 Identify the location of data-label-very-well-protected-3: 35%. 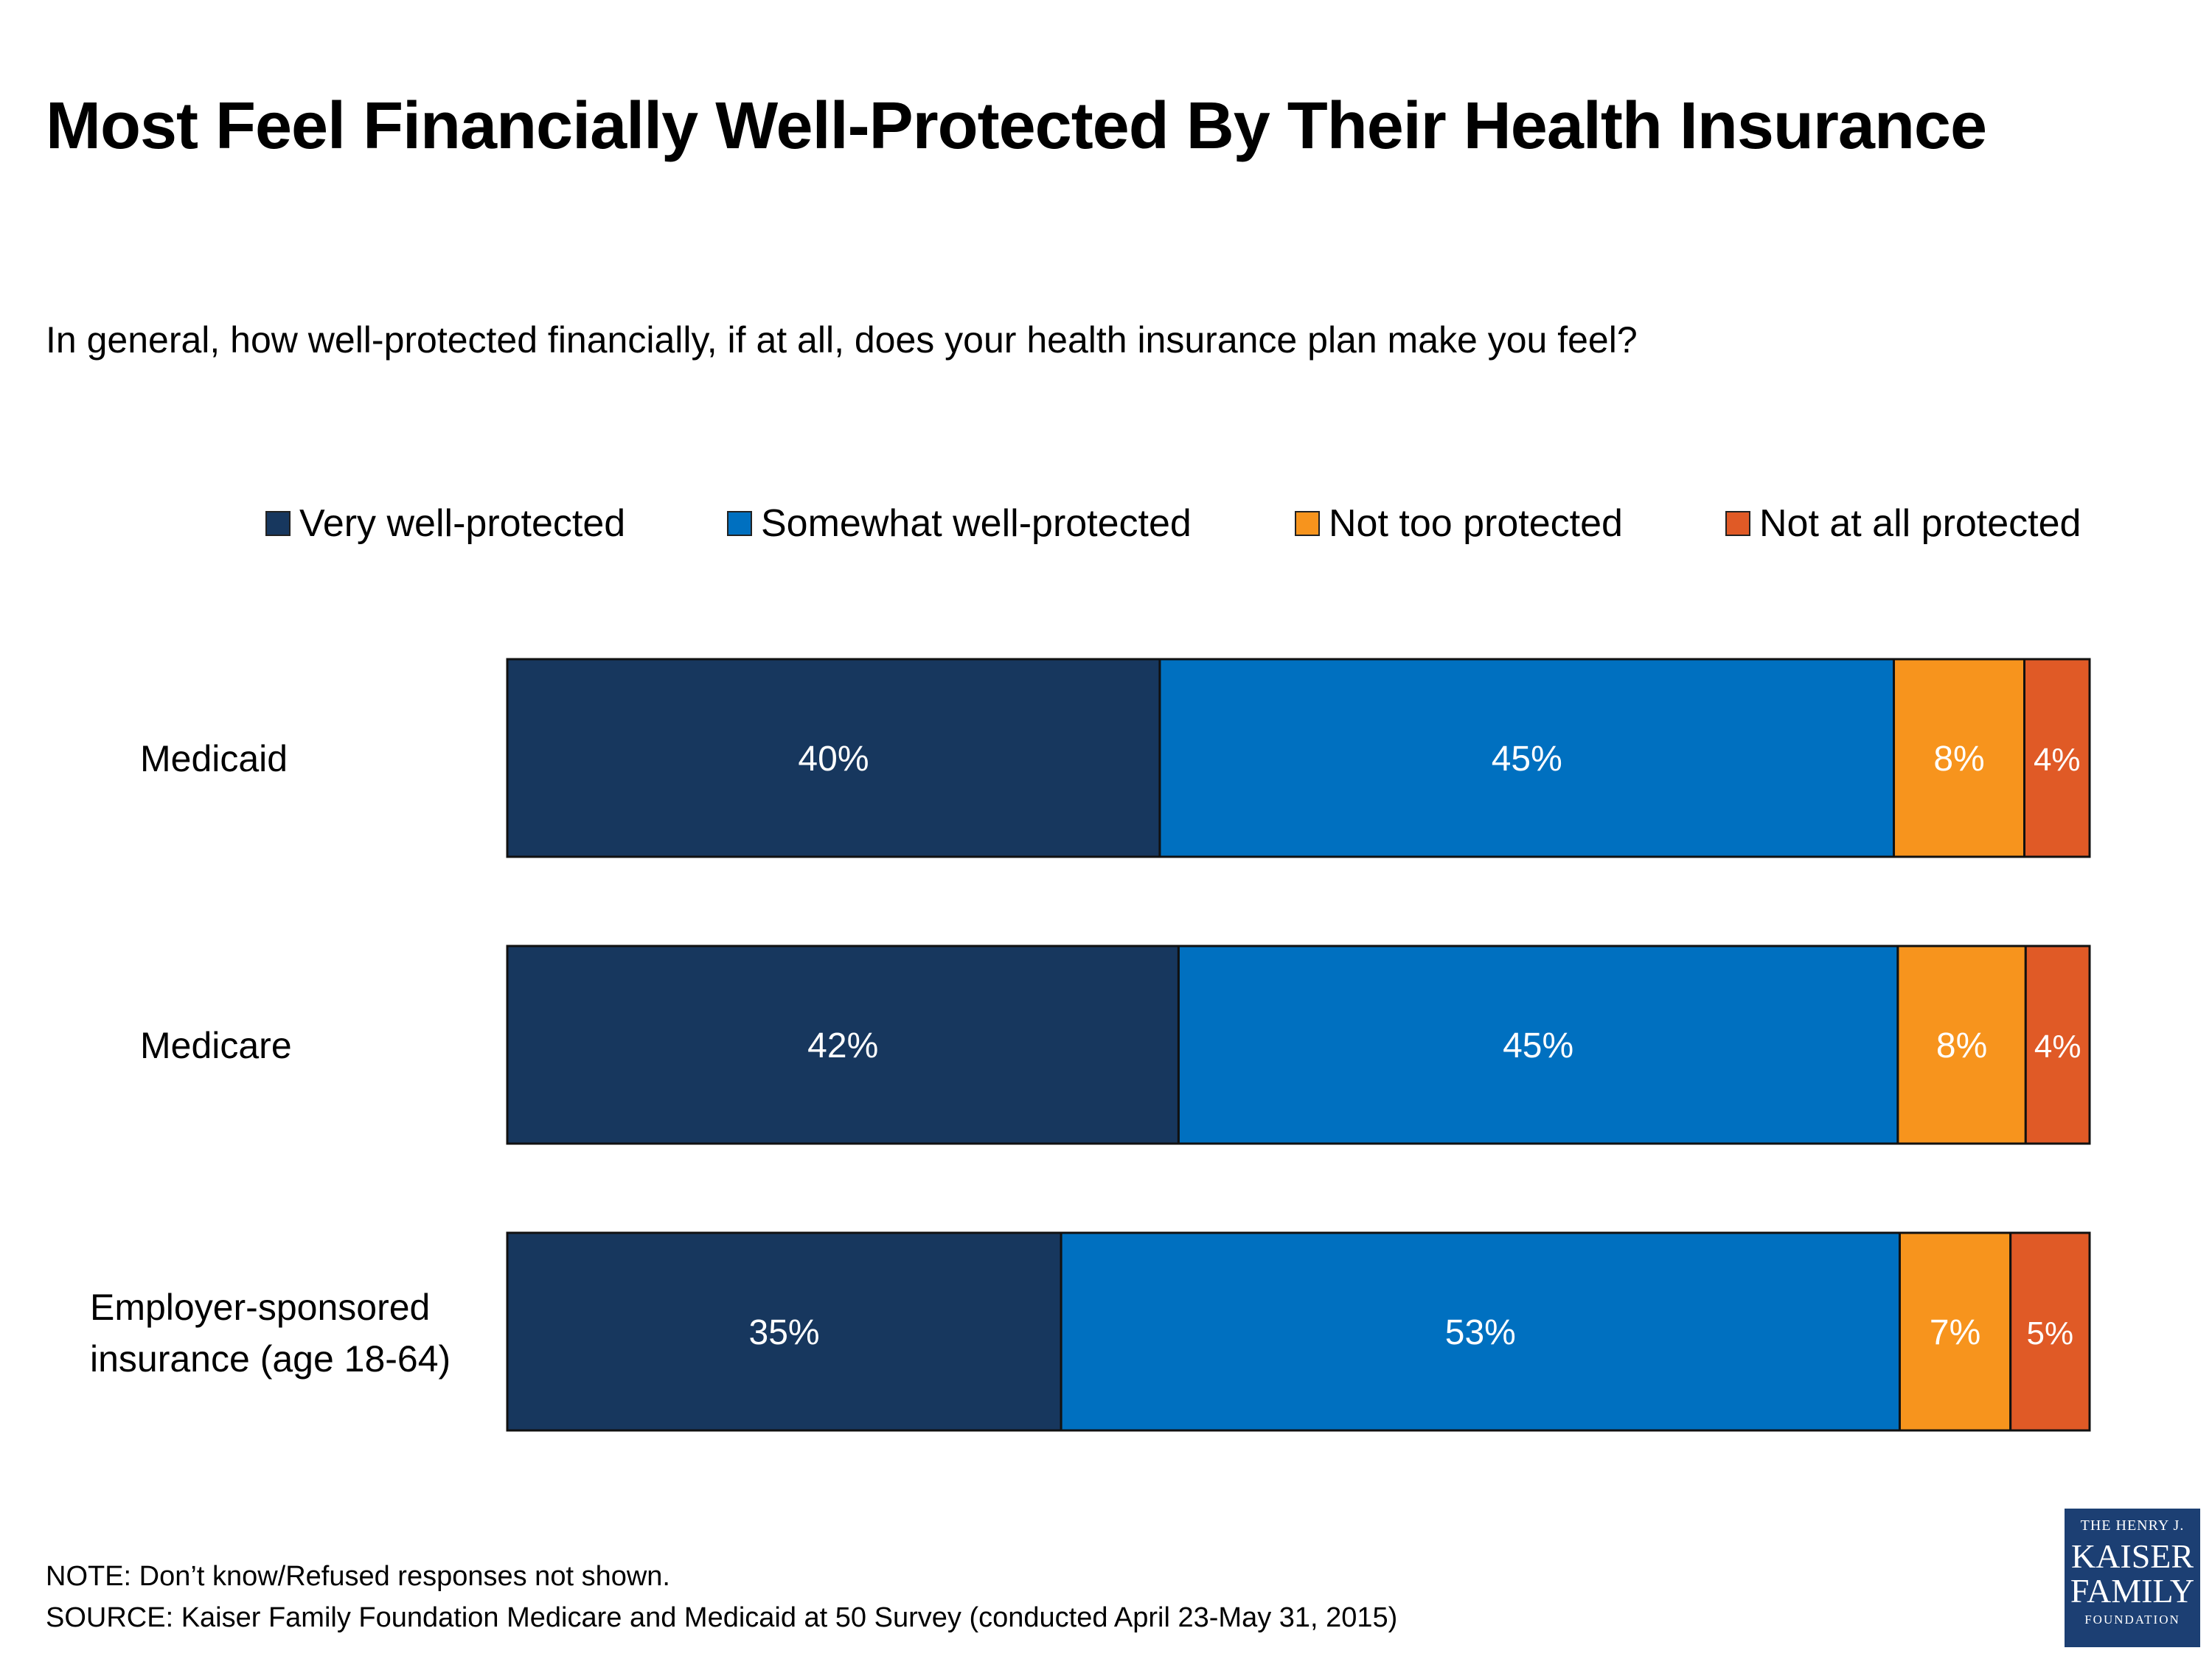
(784, 1332).